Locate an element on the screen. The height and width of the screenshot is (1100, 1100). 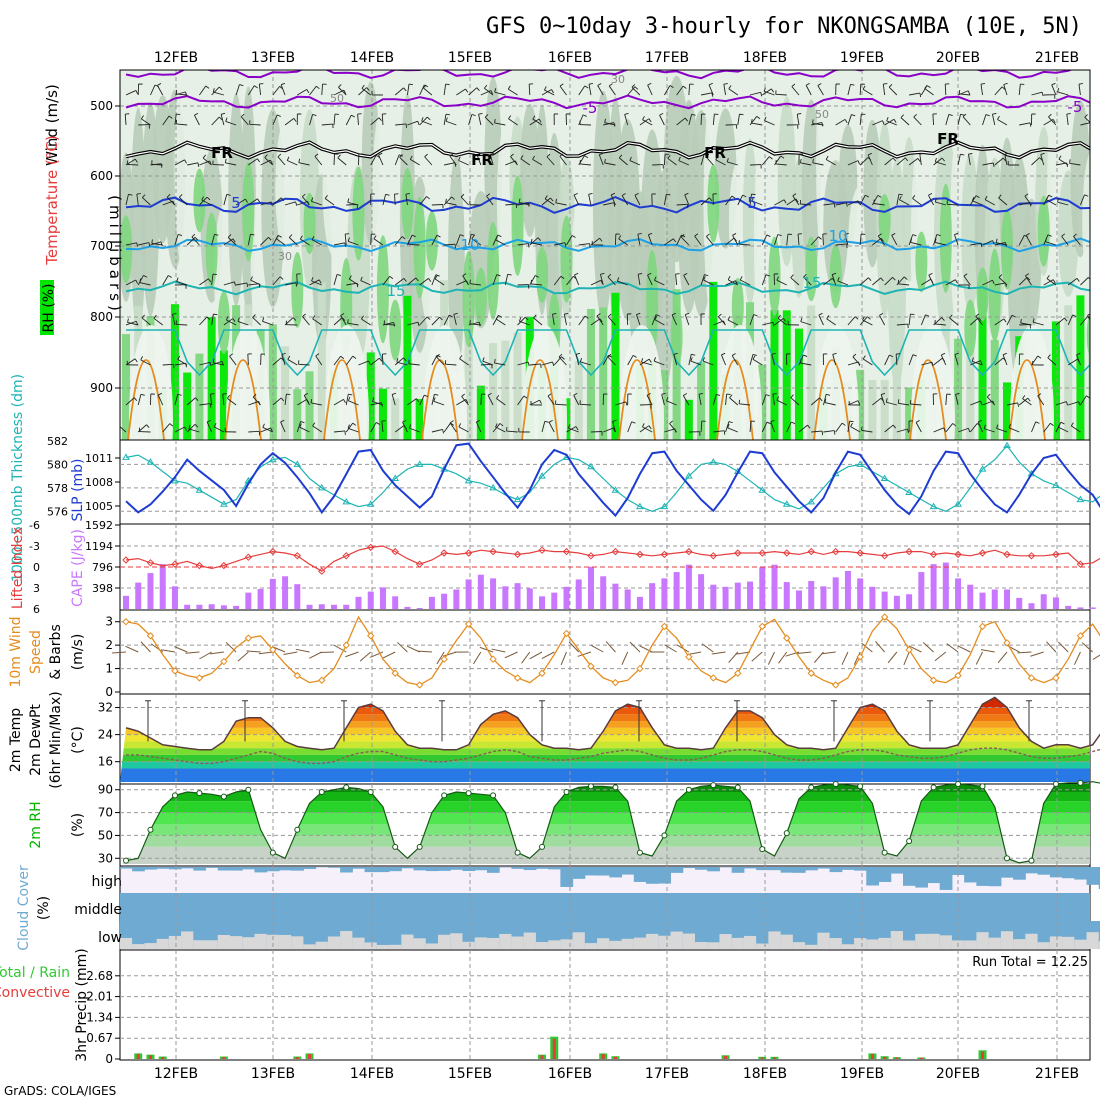
precip-convective-bar is located at coordinates (297, 1058).